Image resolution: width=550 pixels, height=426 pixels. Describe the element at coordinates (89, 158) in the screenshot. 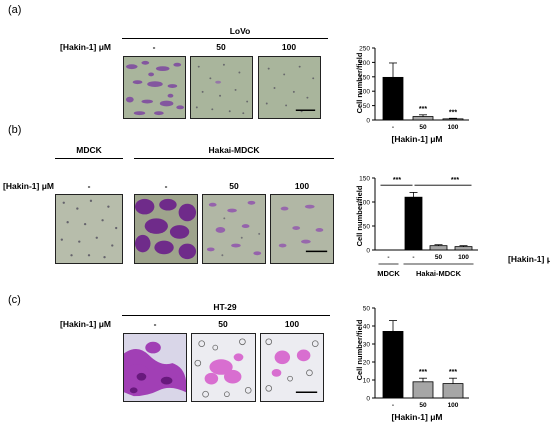

I see `panel-b-group-0-rule` at that location.